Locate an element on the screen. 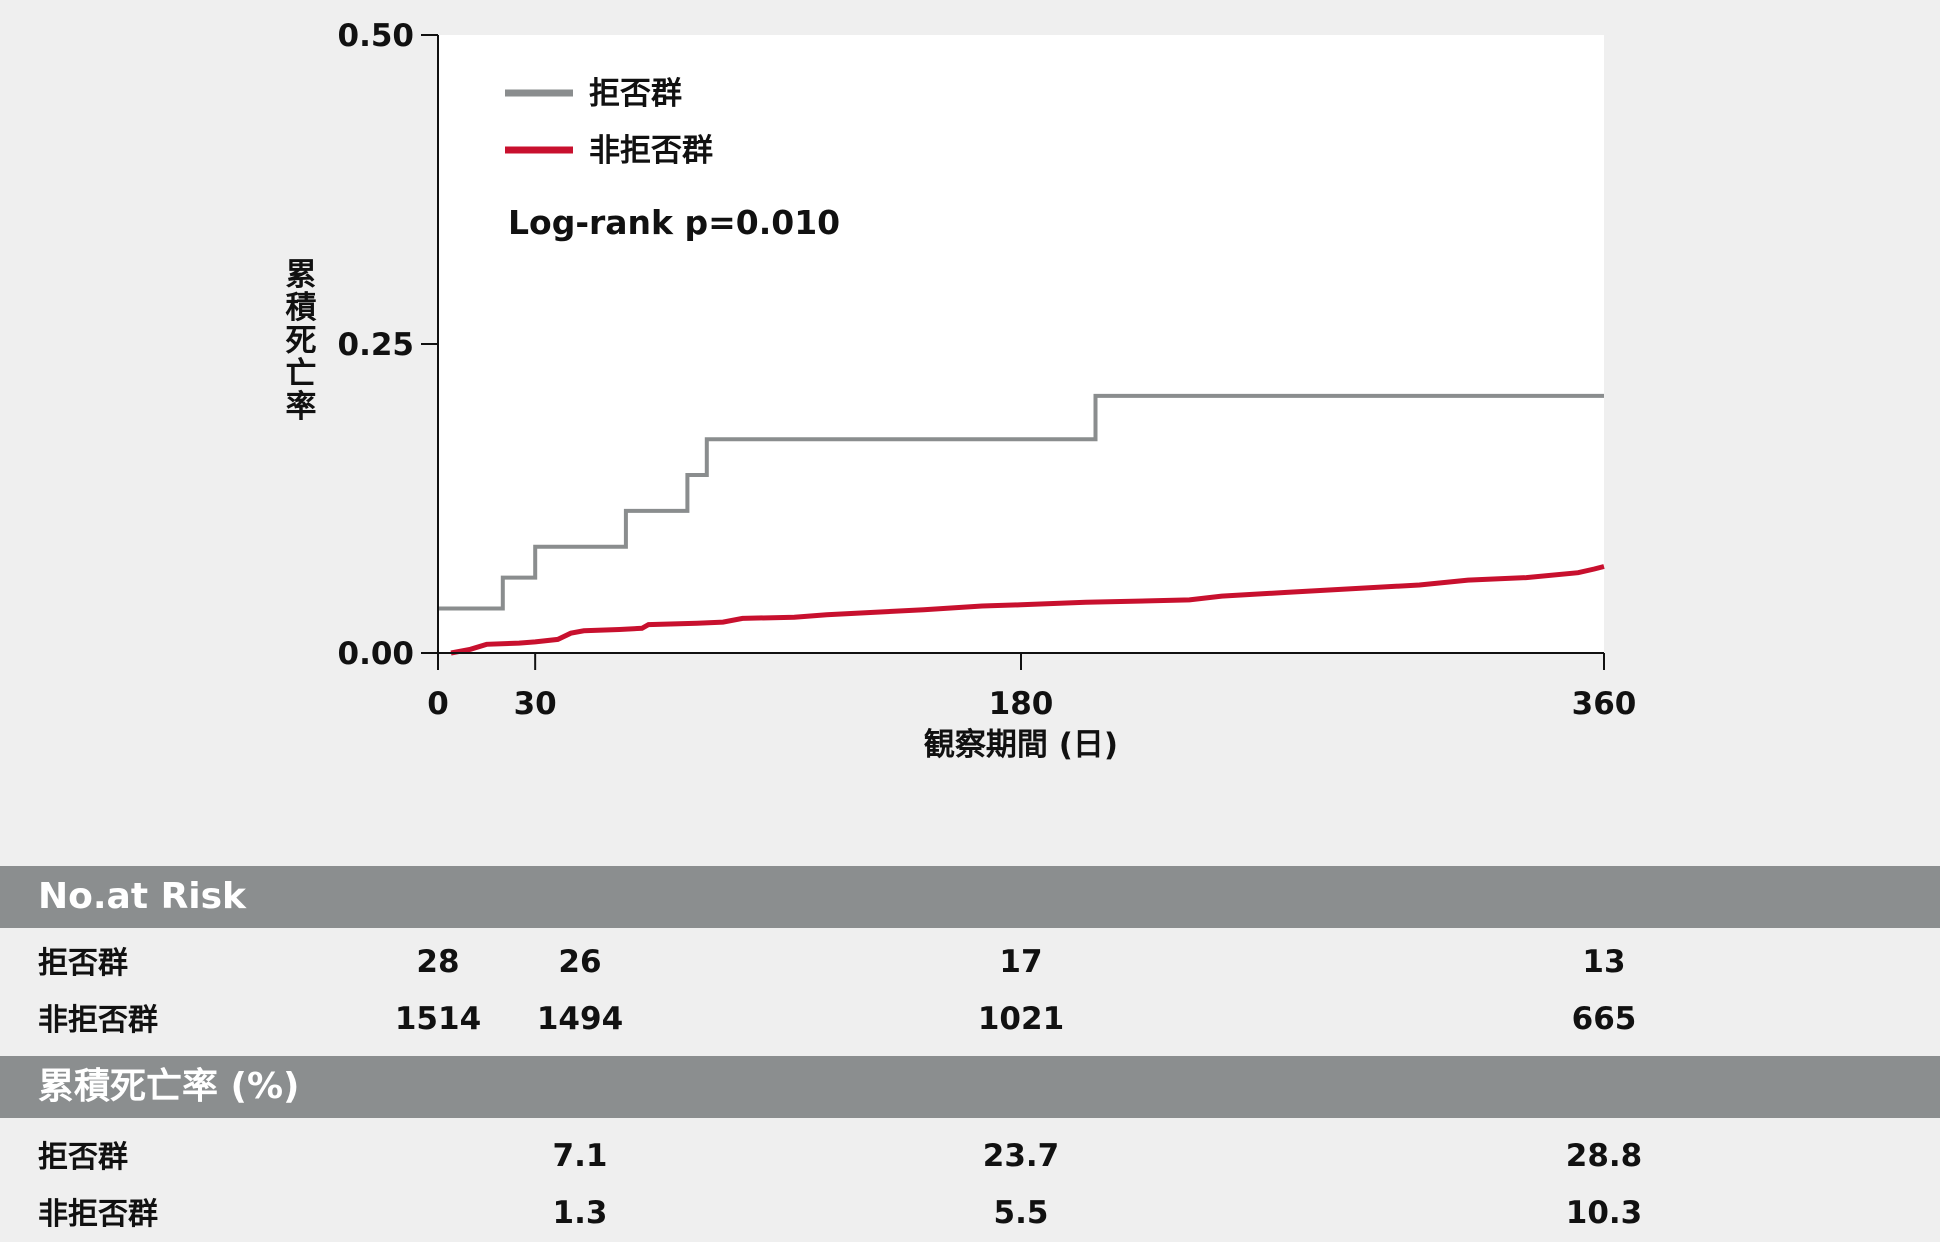 The height and width of the screenshot is (1242, 1940). at-risk-value: 1021 is located at coordinates (1021, 1019).